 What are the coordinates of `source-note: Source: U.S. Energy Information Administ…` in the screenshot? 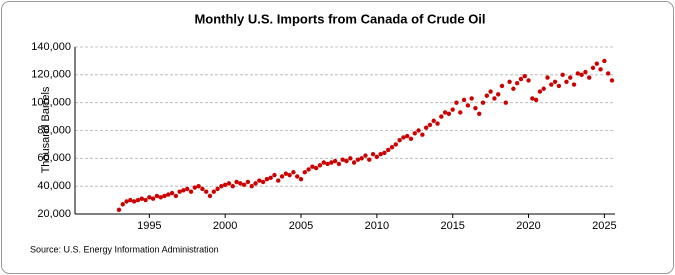 It's located at (124, 249).